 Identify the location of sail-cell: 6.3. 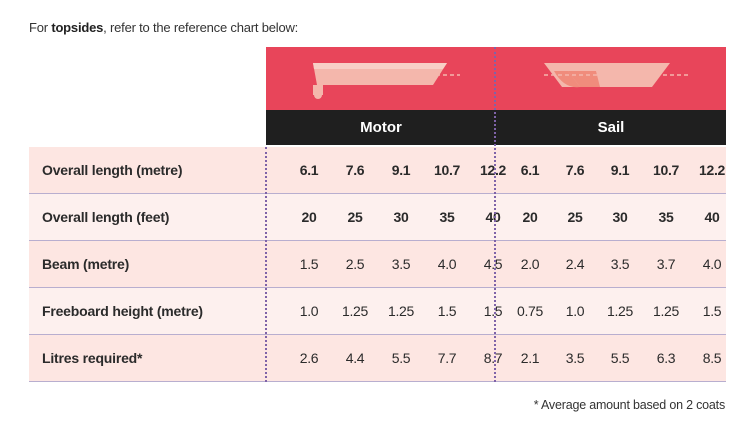
(666, 358).